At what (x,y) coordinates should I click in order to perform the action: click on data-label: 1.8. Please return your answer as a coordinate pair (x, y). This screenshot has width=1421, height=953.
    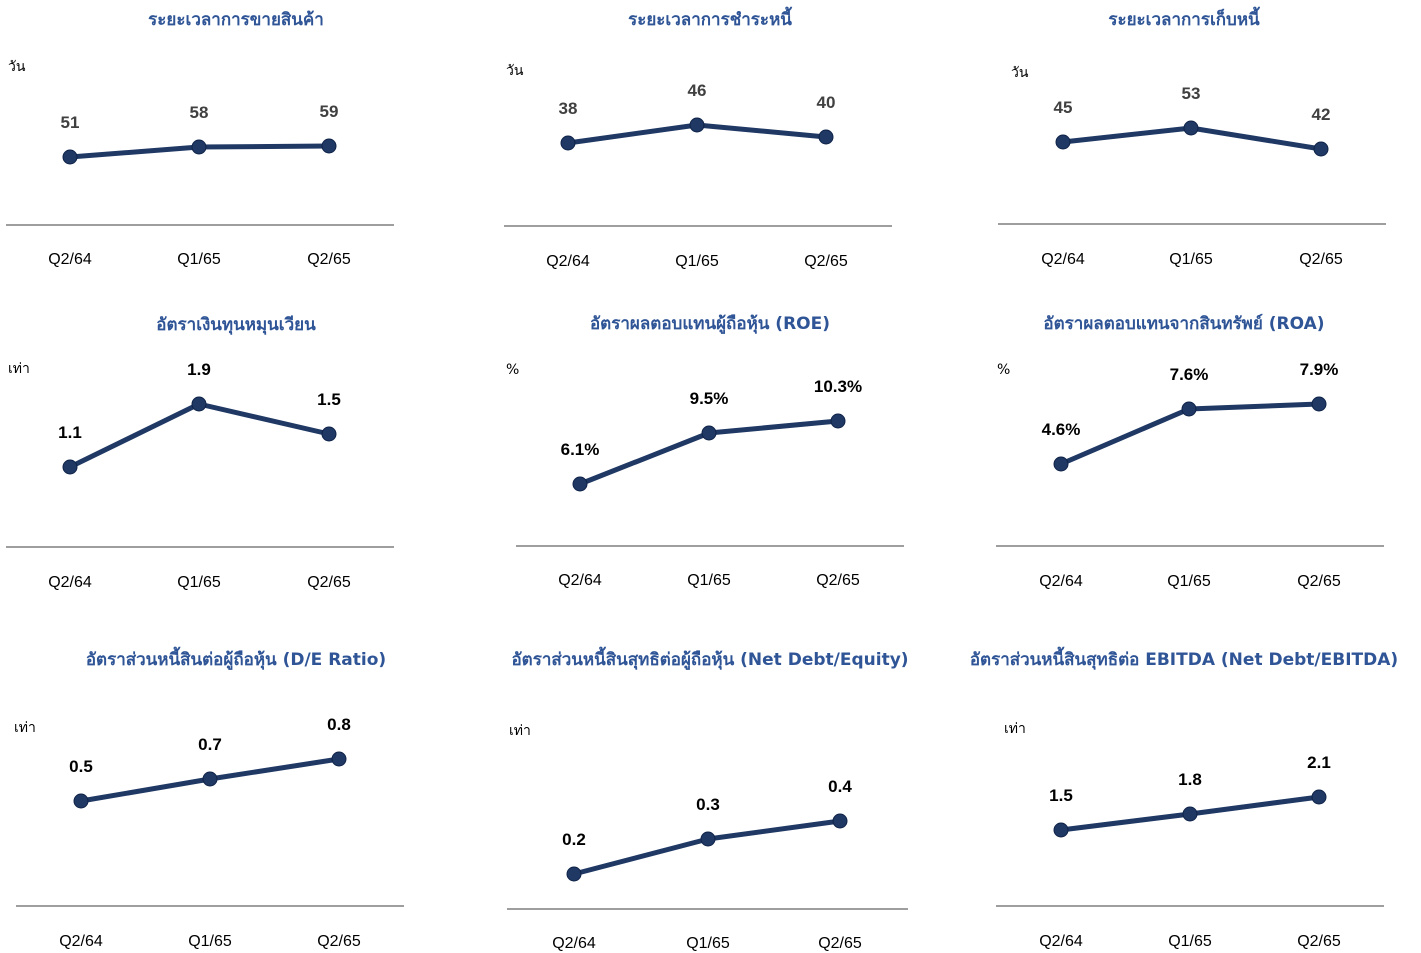
    Looking at the image, I should click on (1190, 779).